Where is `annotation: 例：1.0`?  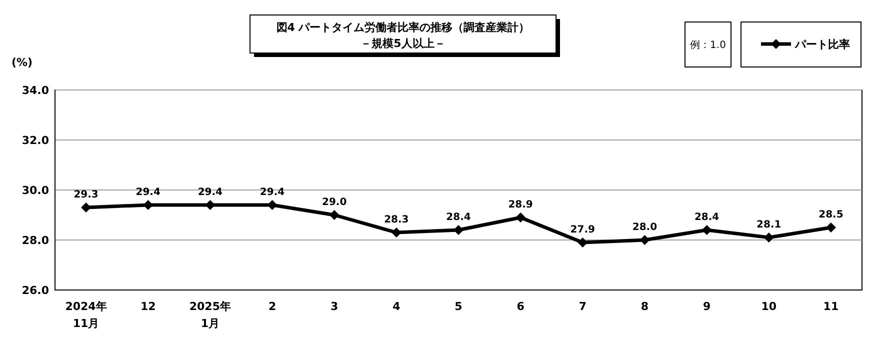
annotation: 例：1.0 is located at coordinates (708, 45).